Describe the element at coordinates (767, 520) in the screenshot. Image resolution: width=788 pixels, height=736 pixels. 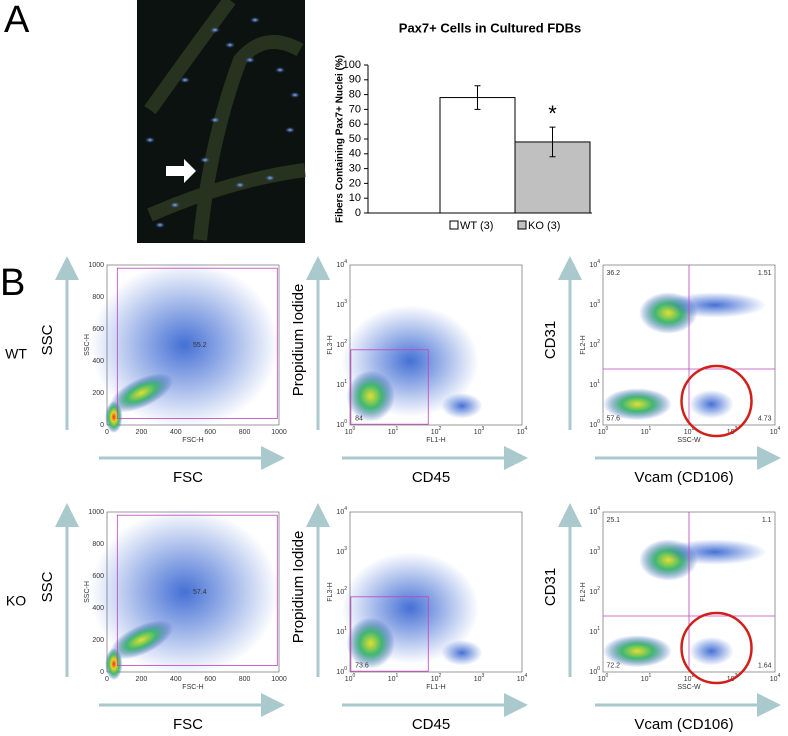
I see `gate-value: 1.1` at that location.